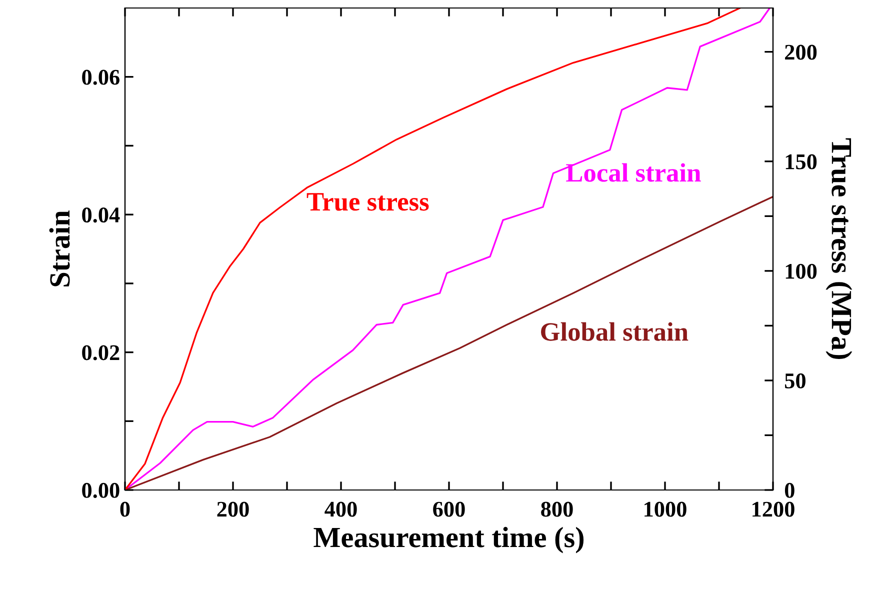 Image resolution: width=885 pixels, height=589 pixels. Describe the element at coordinates (101, 77) in the screenshot. I see `y-tick-label: 0.06` at that location.